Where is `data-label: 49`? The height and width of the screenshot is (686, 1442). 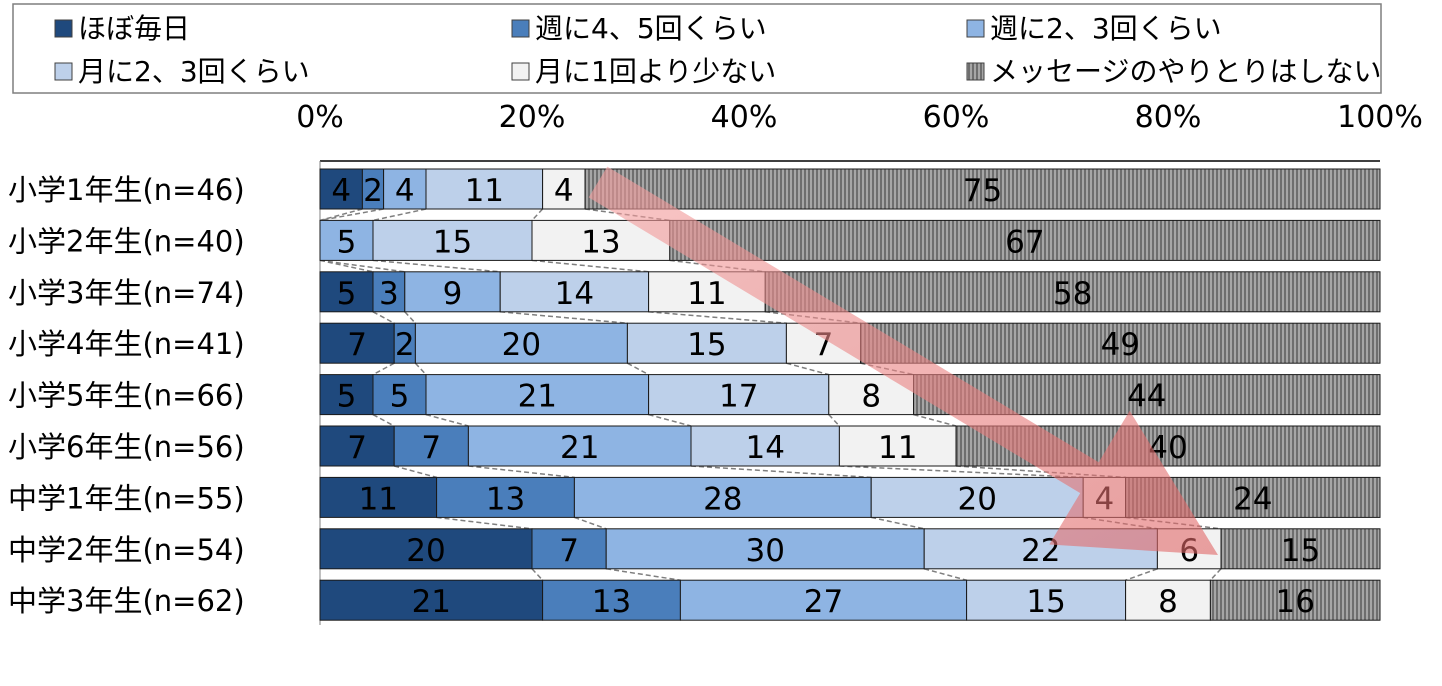 data-label: 49 is located at coordinates (1120, 345).